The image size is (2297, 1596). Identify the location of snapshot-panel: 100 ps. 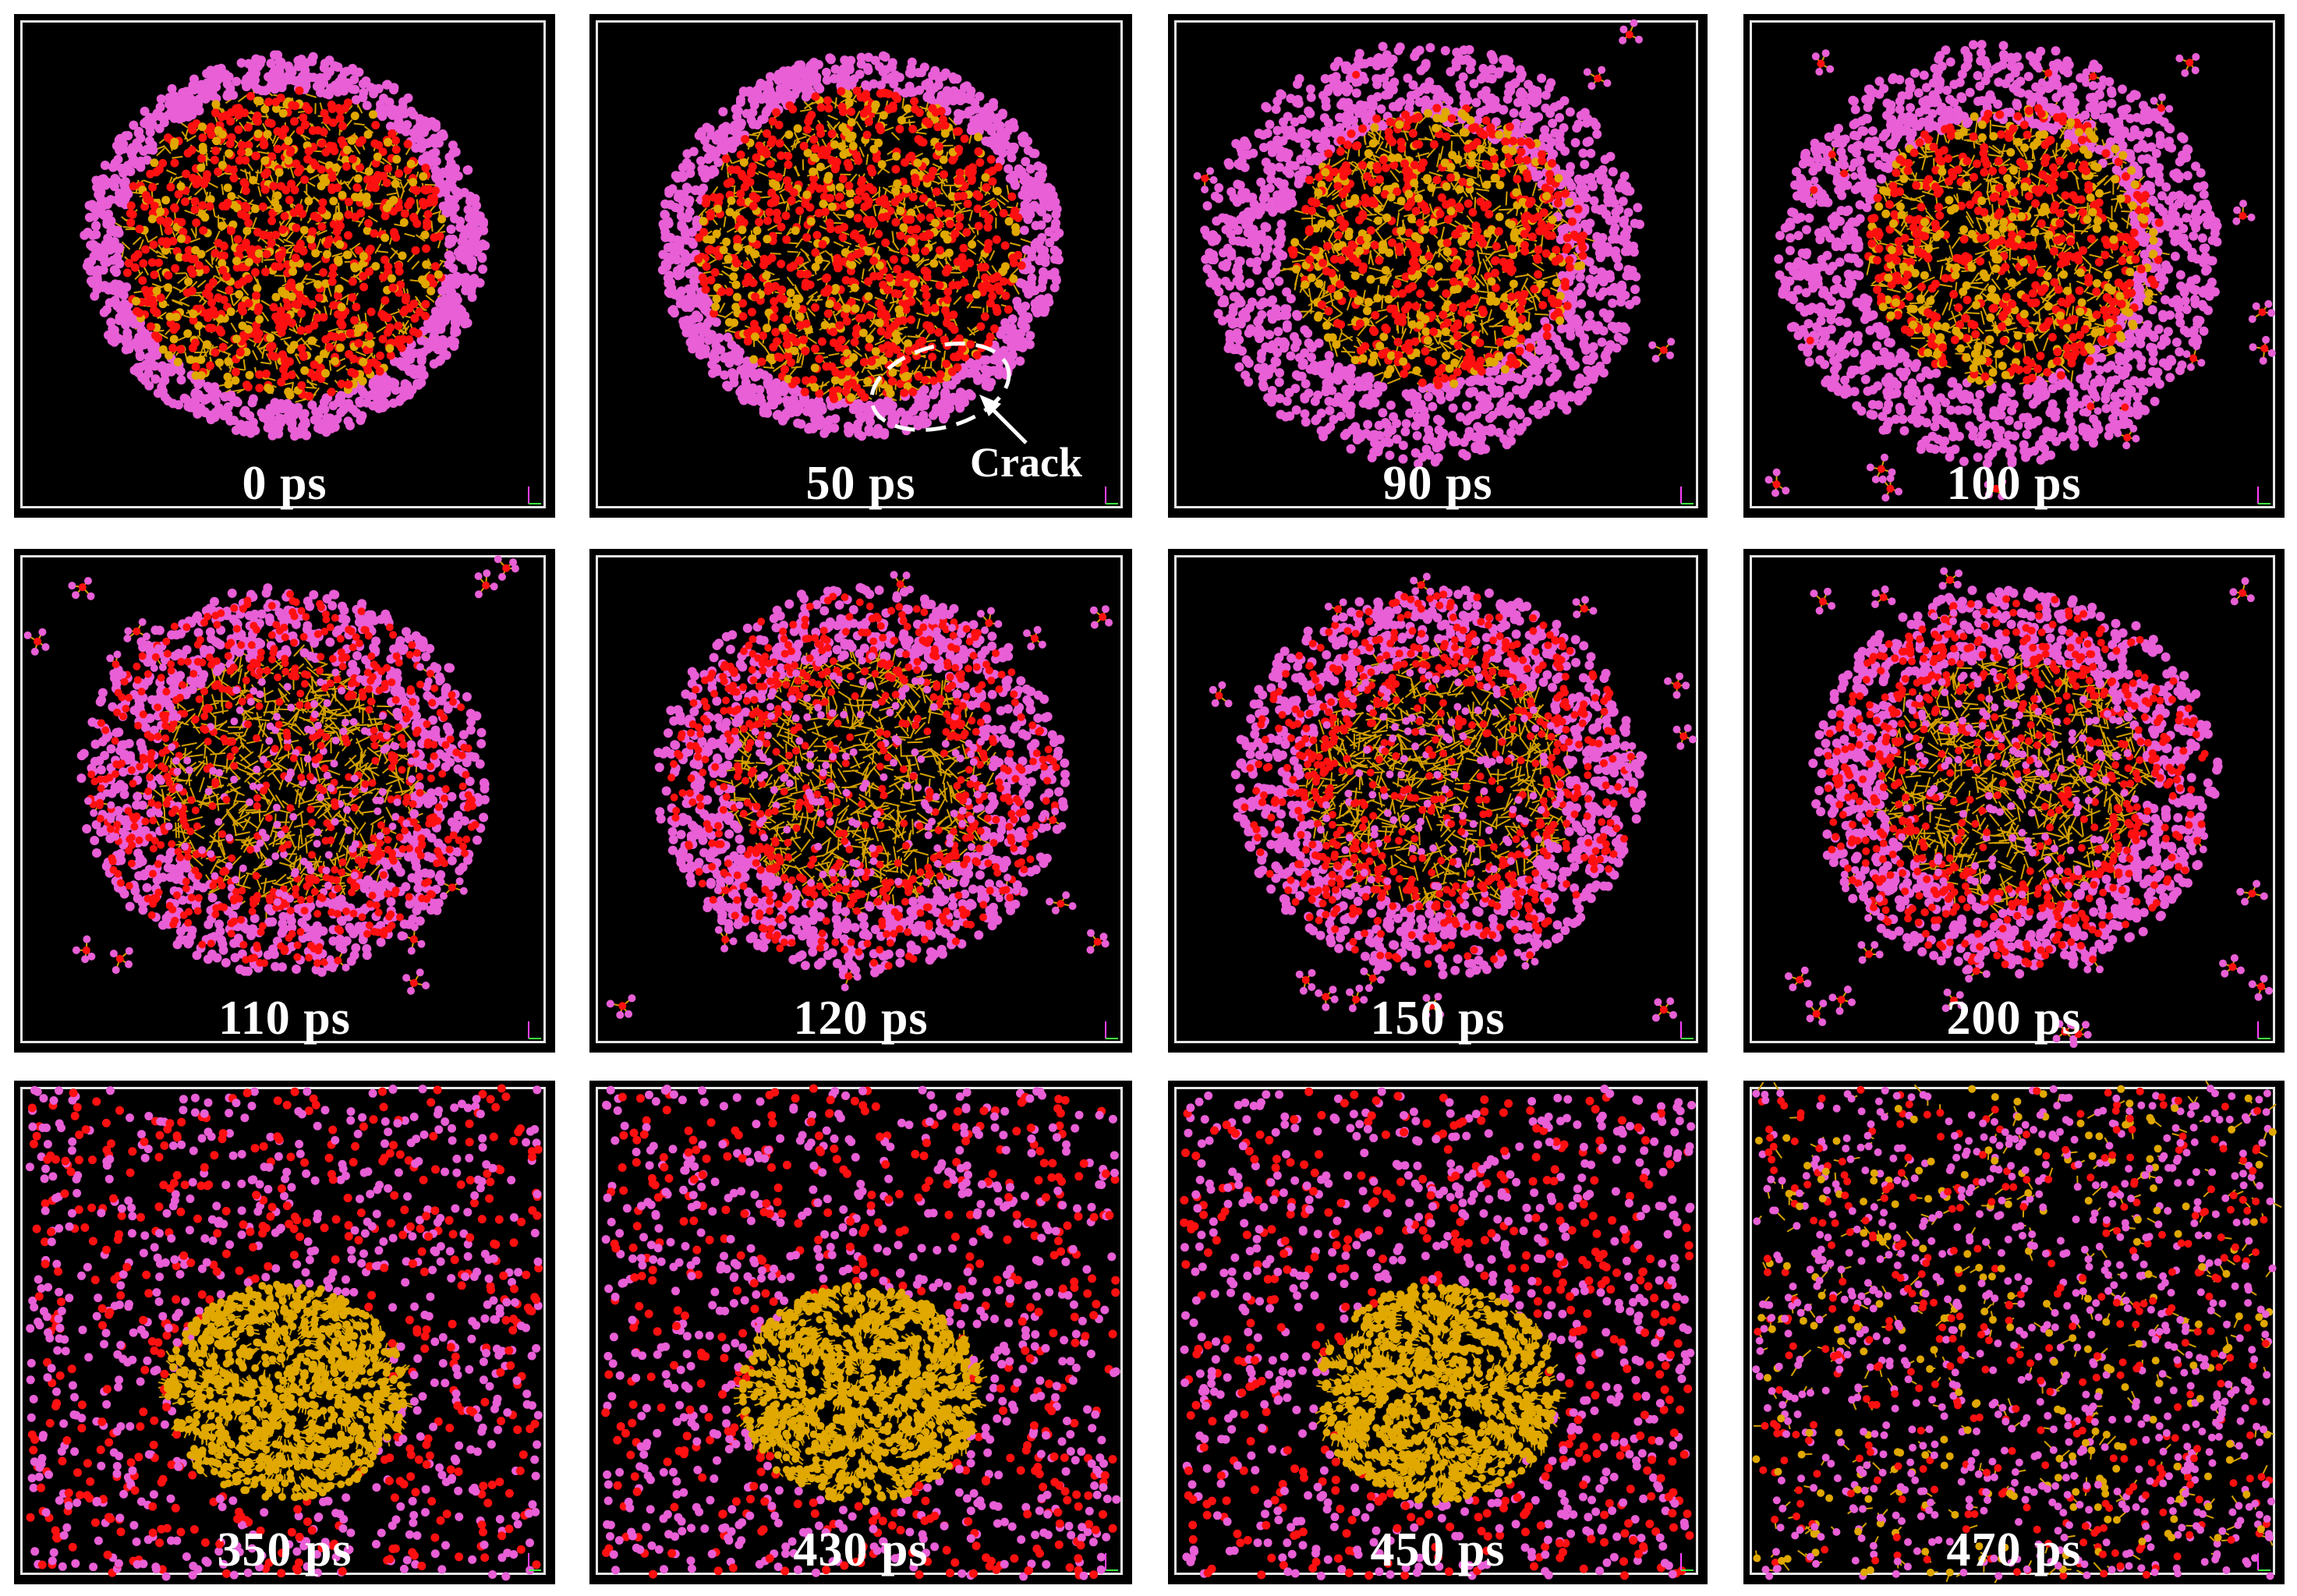
(2014, 266).